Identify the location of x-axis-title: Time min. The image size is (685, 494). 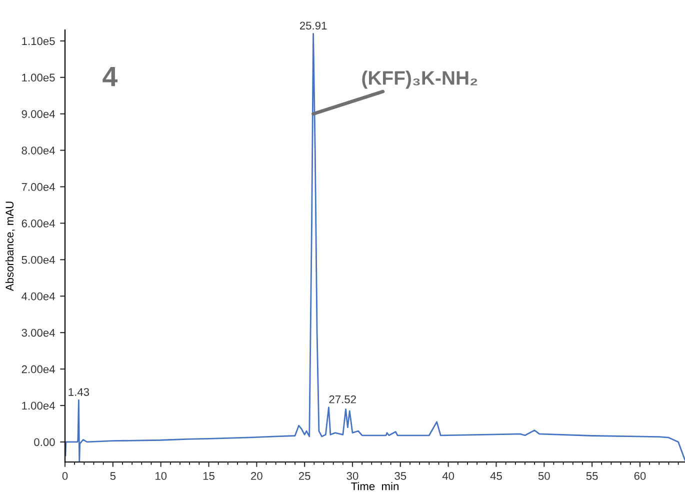
(374, 486).